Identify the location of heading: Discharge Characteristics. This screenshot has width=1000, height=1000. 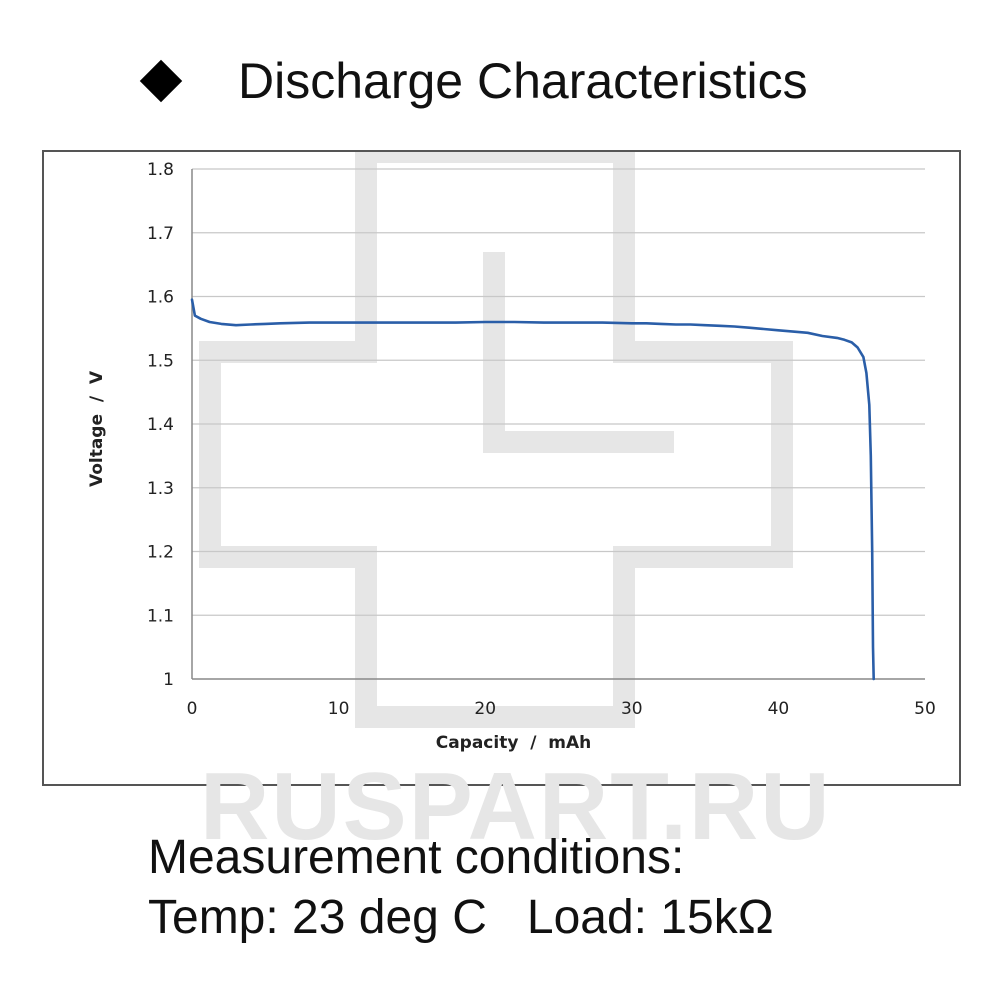
(473, 81).